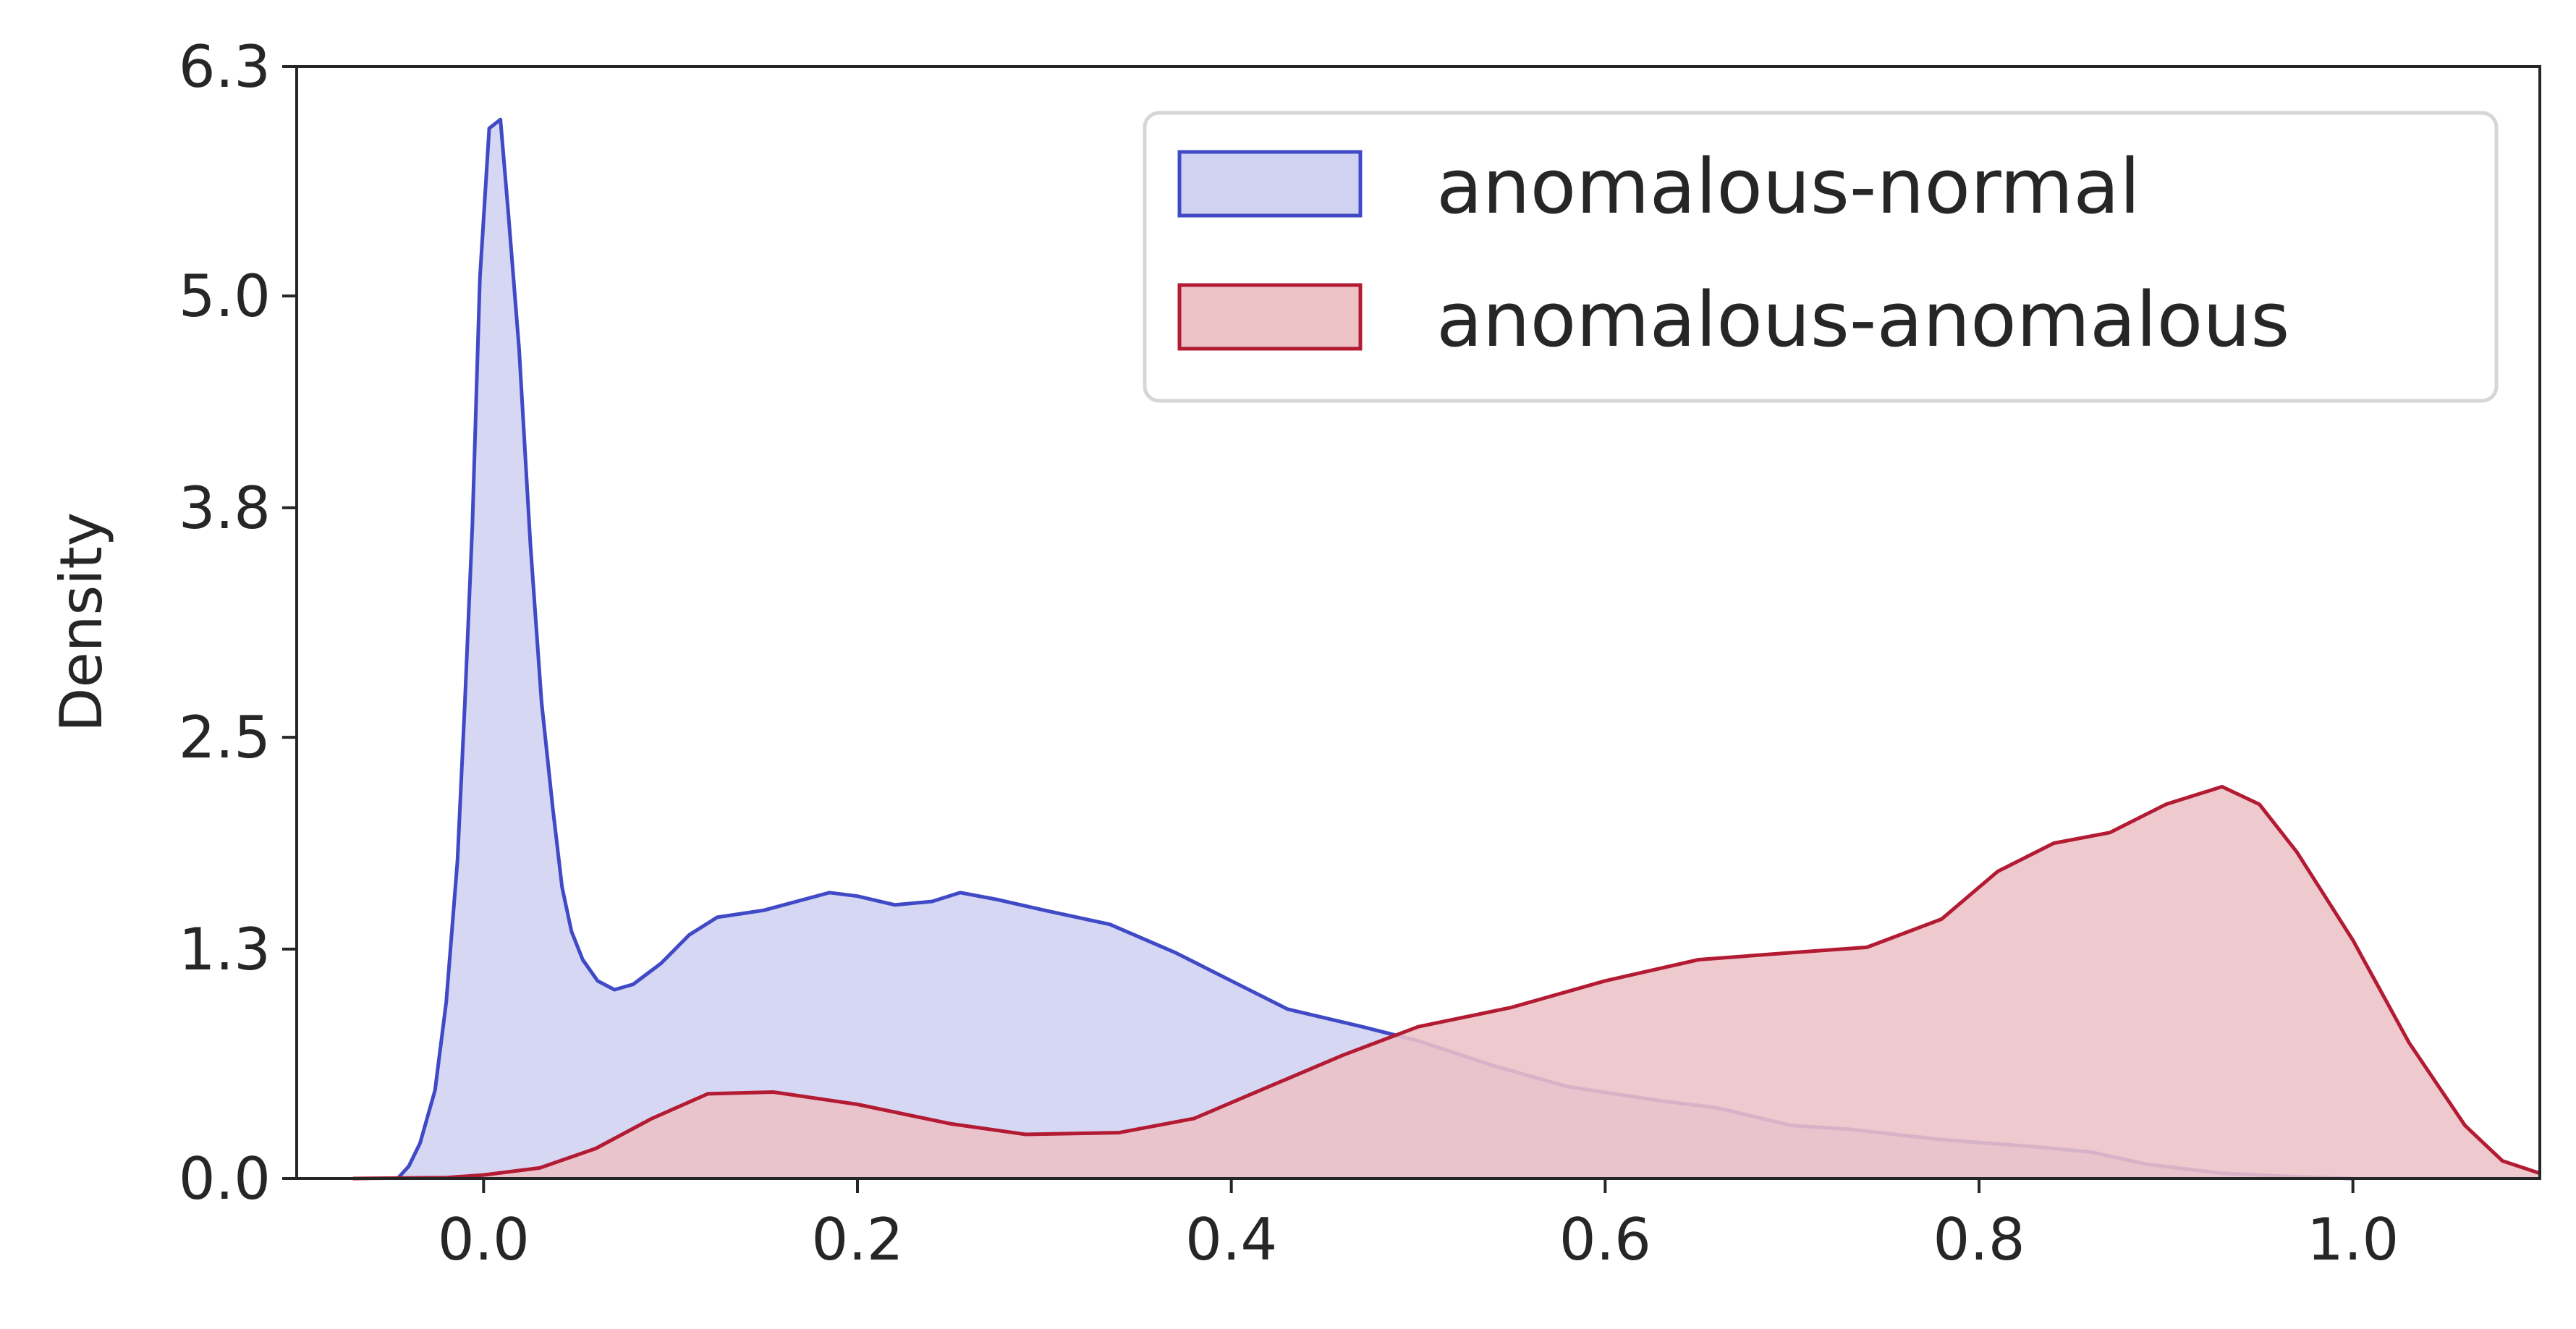 Image resolution: width=2576 pixels, height=1329 pixels. I want to click on legend: anomalous-normal anomalous-anomalous, so click(1821, 257).